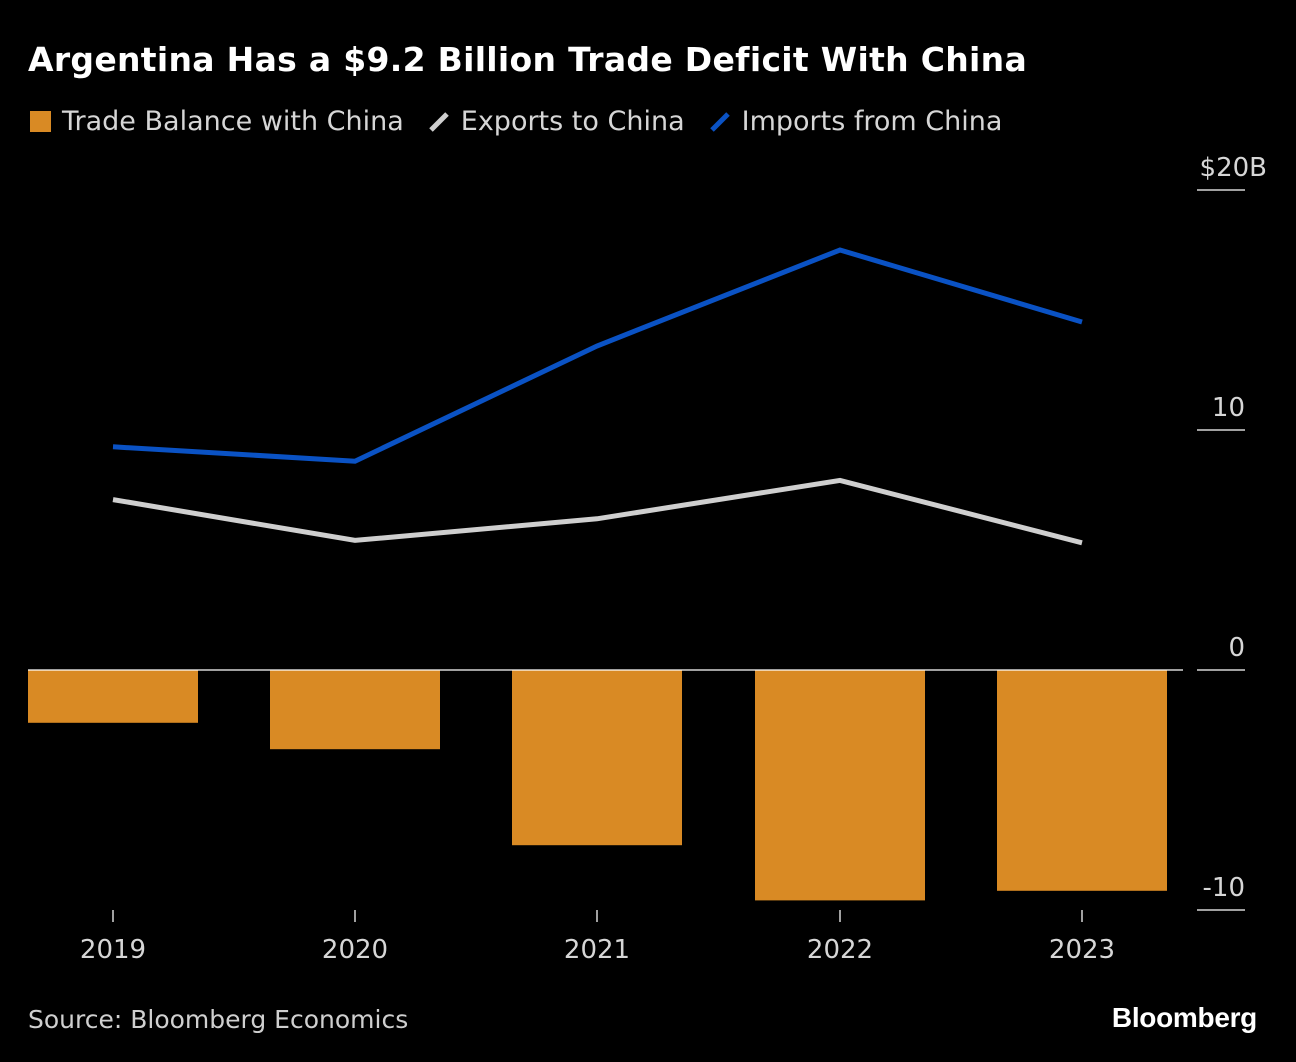 The height and width of the screenshot is (1062, 1296). I want to click on legend-swatch-exports, so click(438, 121).